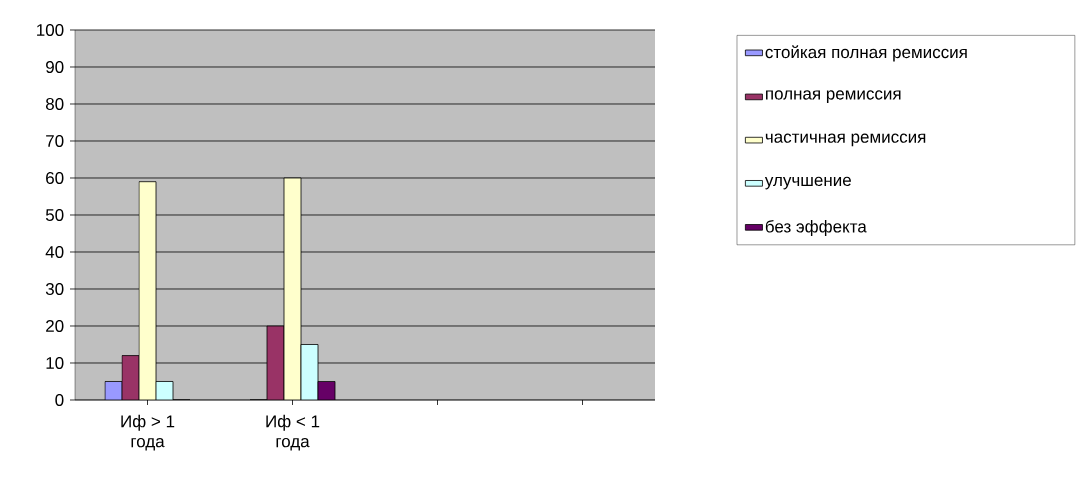  I want to click on y-tick-label: 90, so click(55, 67).